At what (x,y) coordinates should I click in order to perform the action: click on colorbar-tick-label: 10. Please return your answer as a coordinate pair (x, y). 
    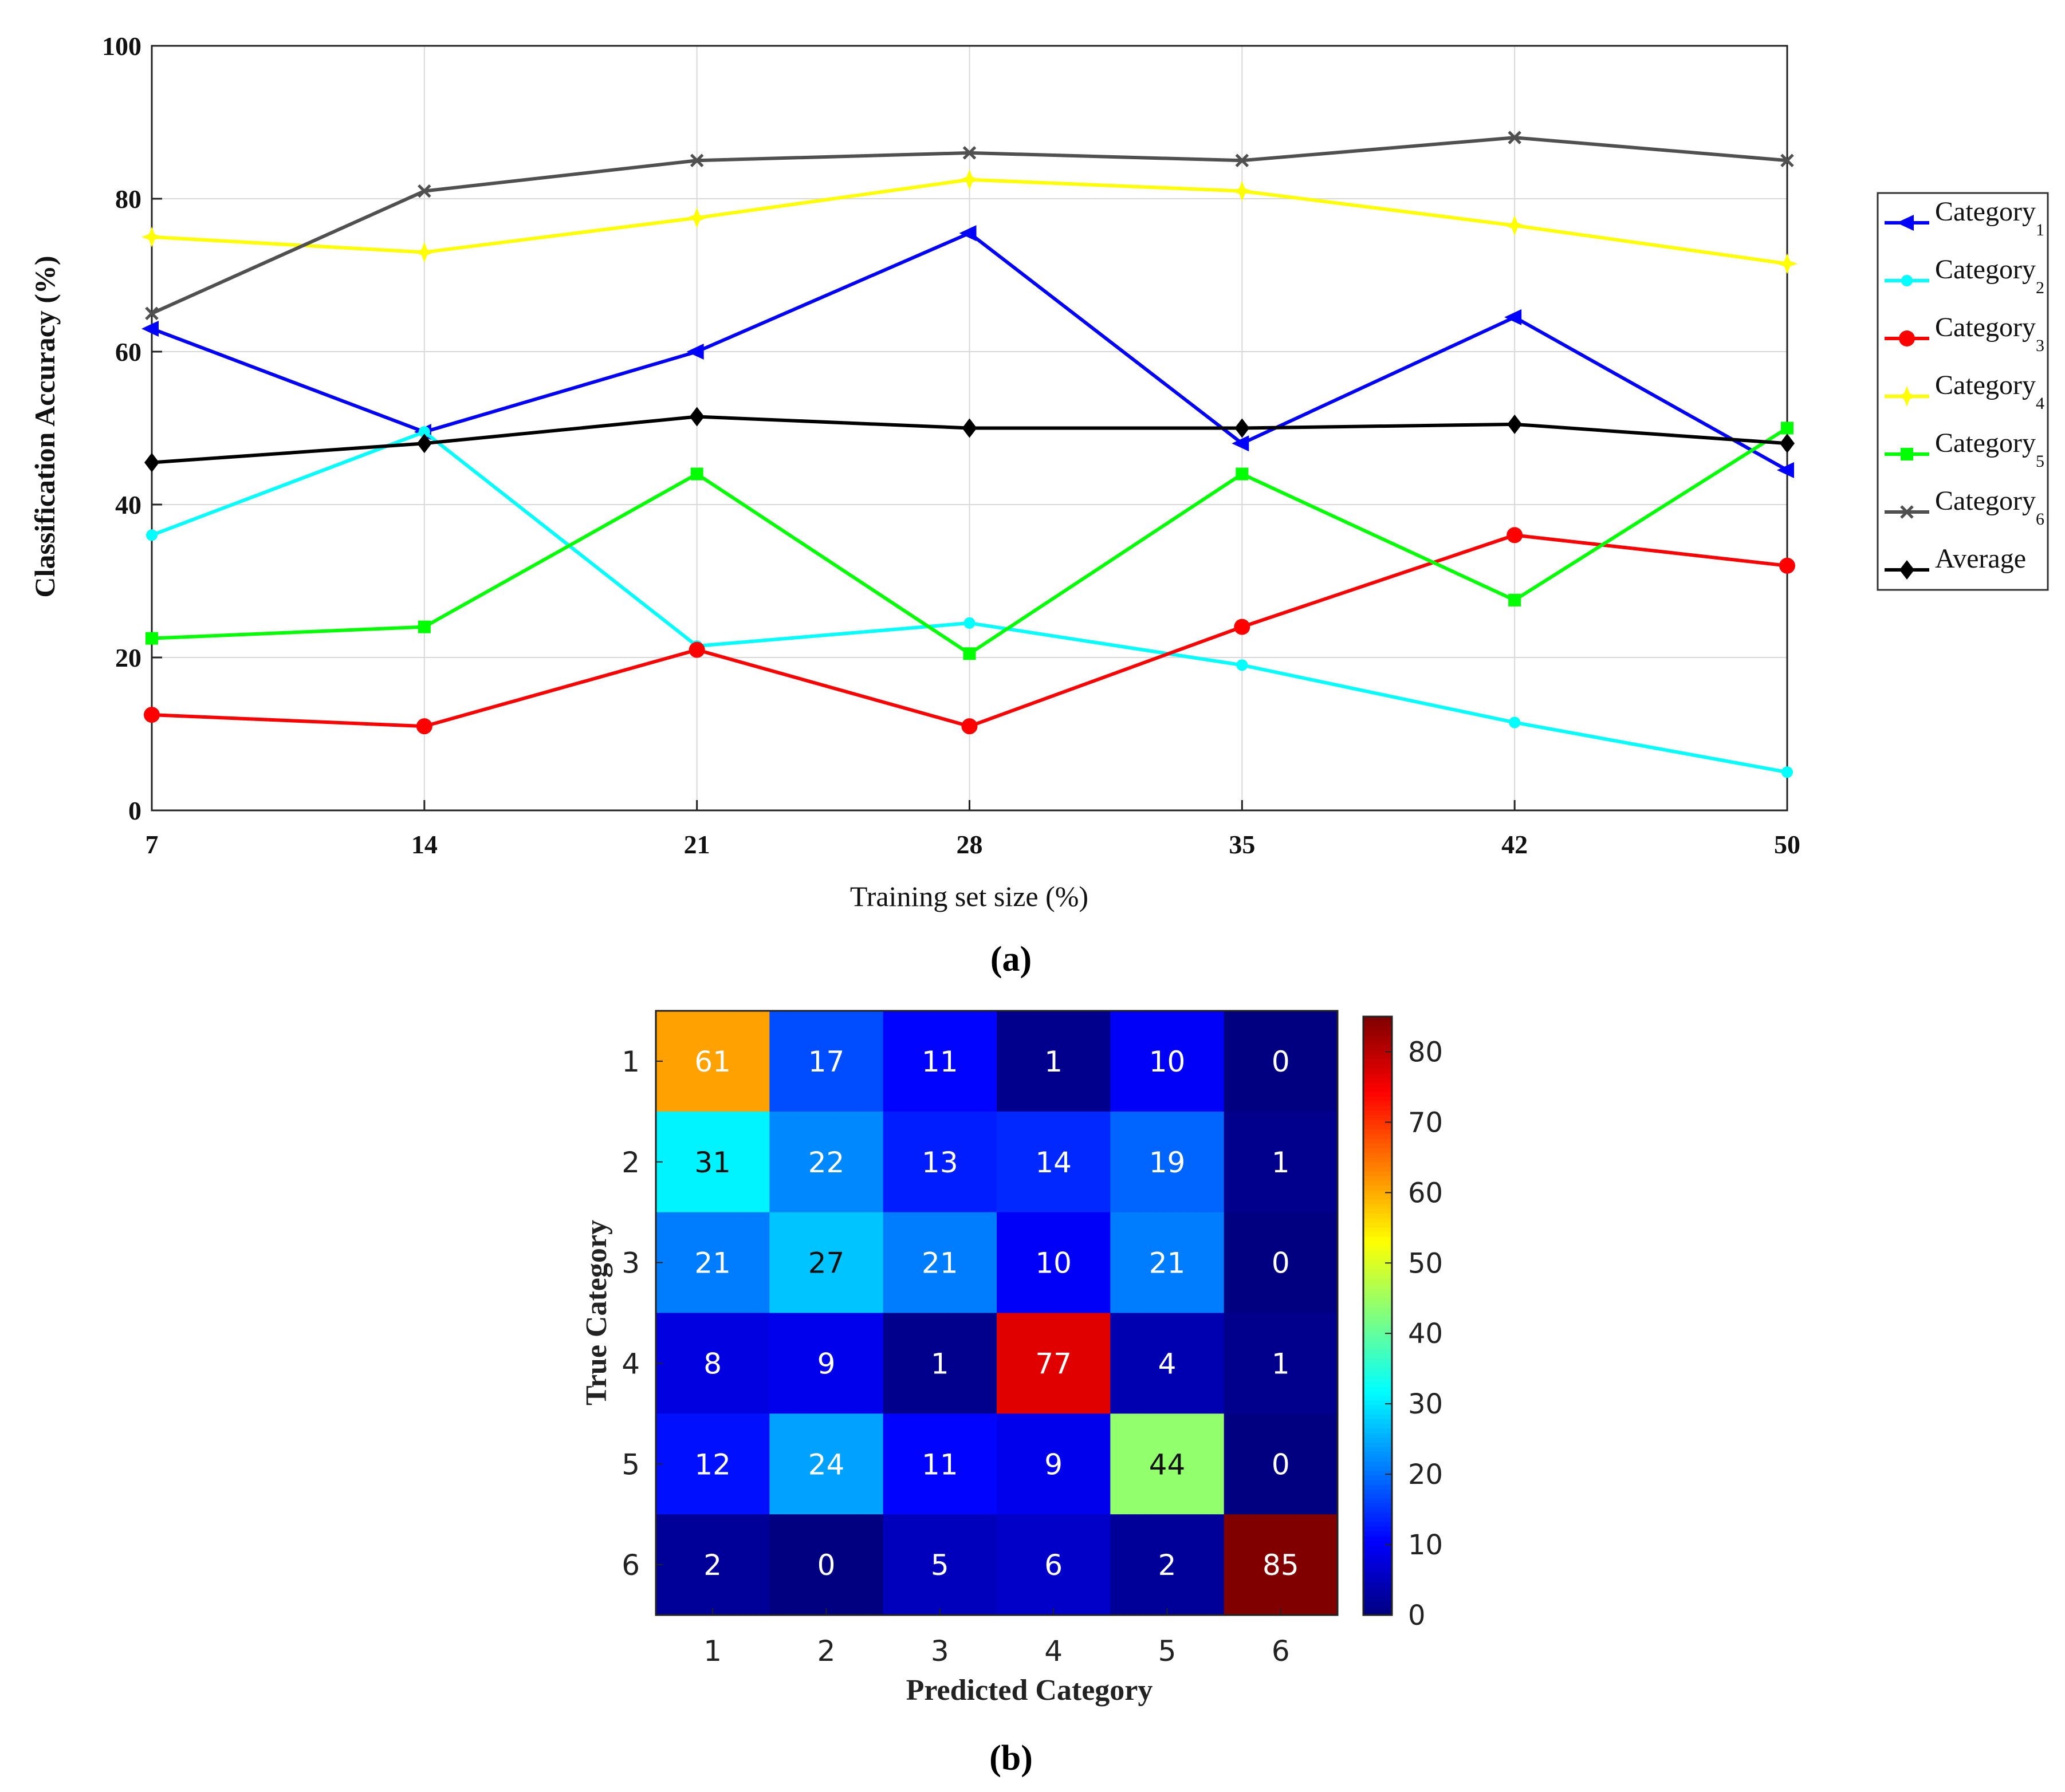
    Looking at the image, I should click on (1425, 1545).